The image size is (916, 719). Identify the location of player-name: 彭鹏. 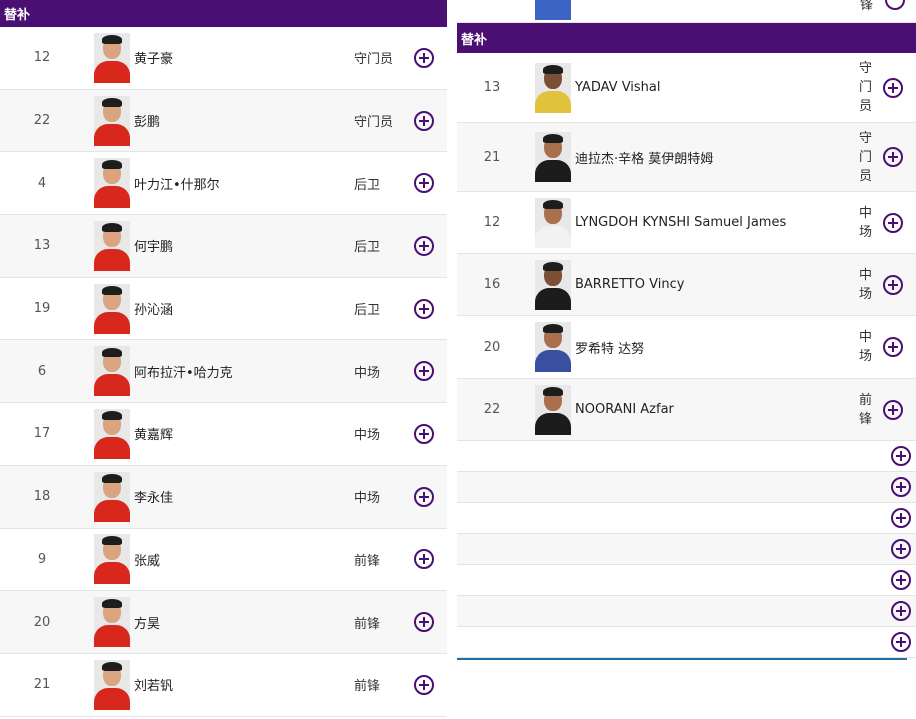
(147, 123).